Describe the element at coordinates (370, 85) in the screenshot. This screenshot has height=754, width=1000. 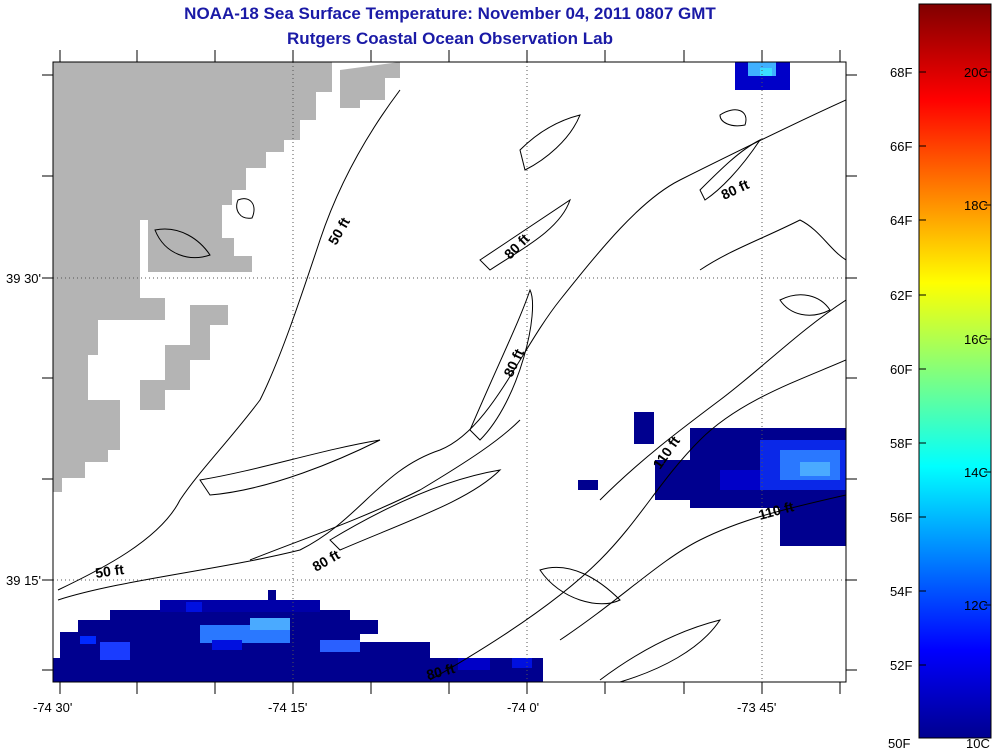
I see `land-island` at that location.